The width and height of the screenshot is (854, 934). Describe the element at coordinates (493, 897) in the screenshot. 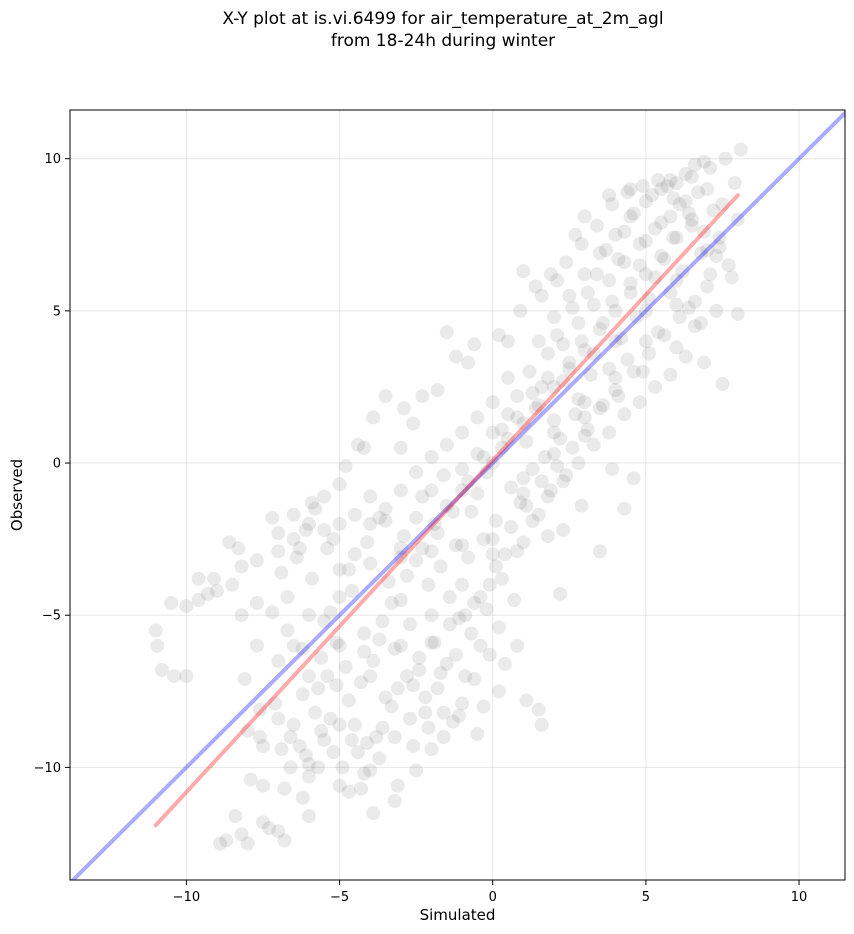

I see `x-tick-label: 0` at that location.